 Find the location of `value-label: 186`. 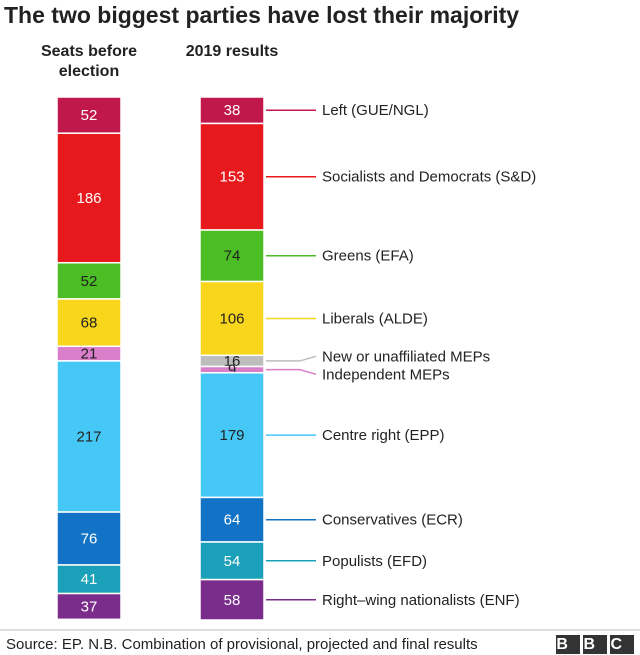

value-label: 186 is located at coordinates (88, 198).